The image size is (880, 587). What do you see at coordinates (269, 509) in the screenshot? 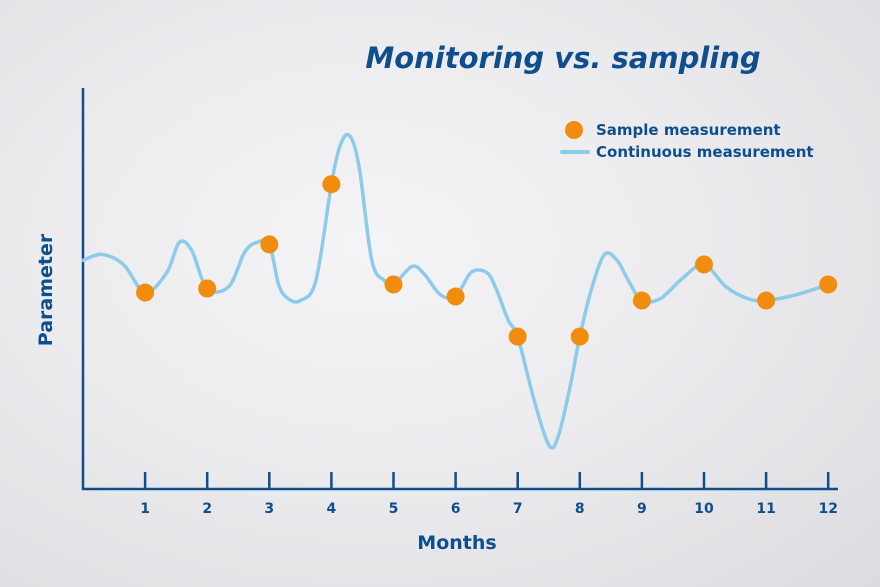
I see `x-tick-label: 3` at bounding box center [269, 509].